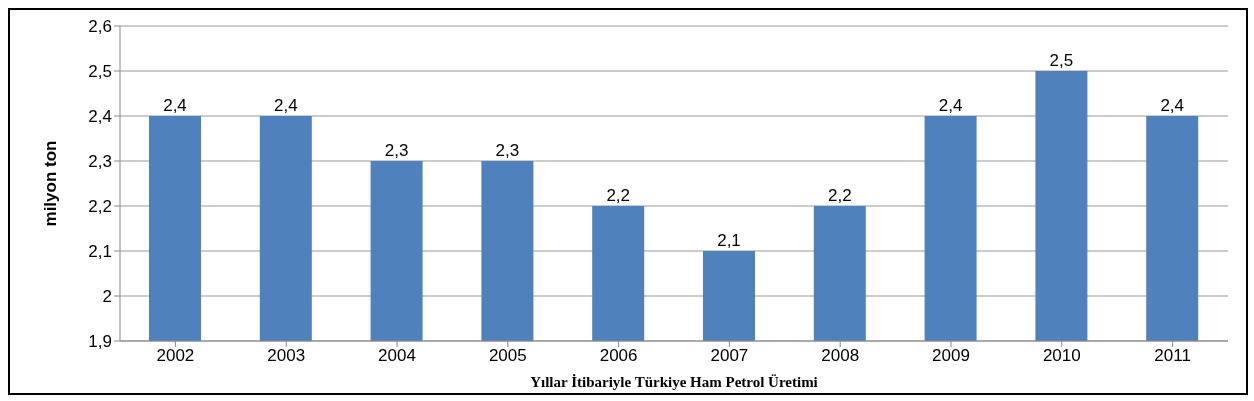 The height and width of the screenshot is (401, 1254). What do you see at coordinates (100, 252) in the screenshot?
I see `y-tick-label: 2,1` at bounding box center [100, 252].